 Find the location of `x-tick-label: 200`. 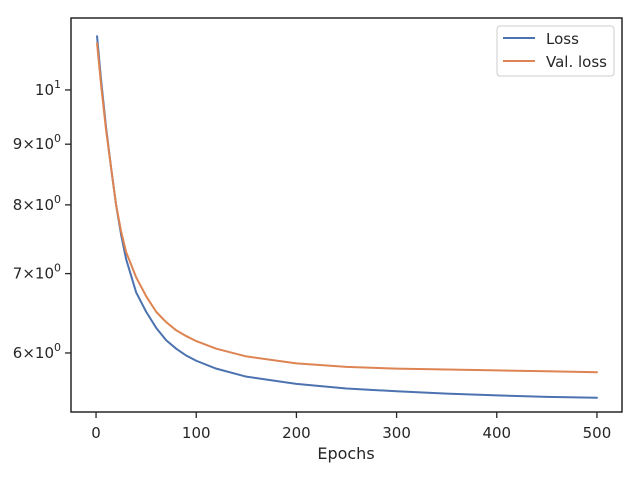

x-tick-label: 200 is located at coordinates (296, 433).